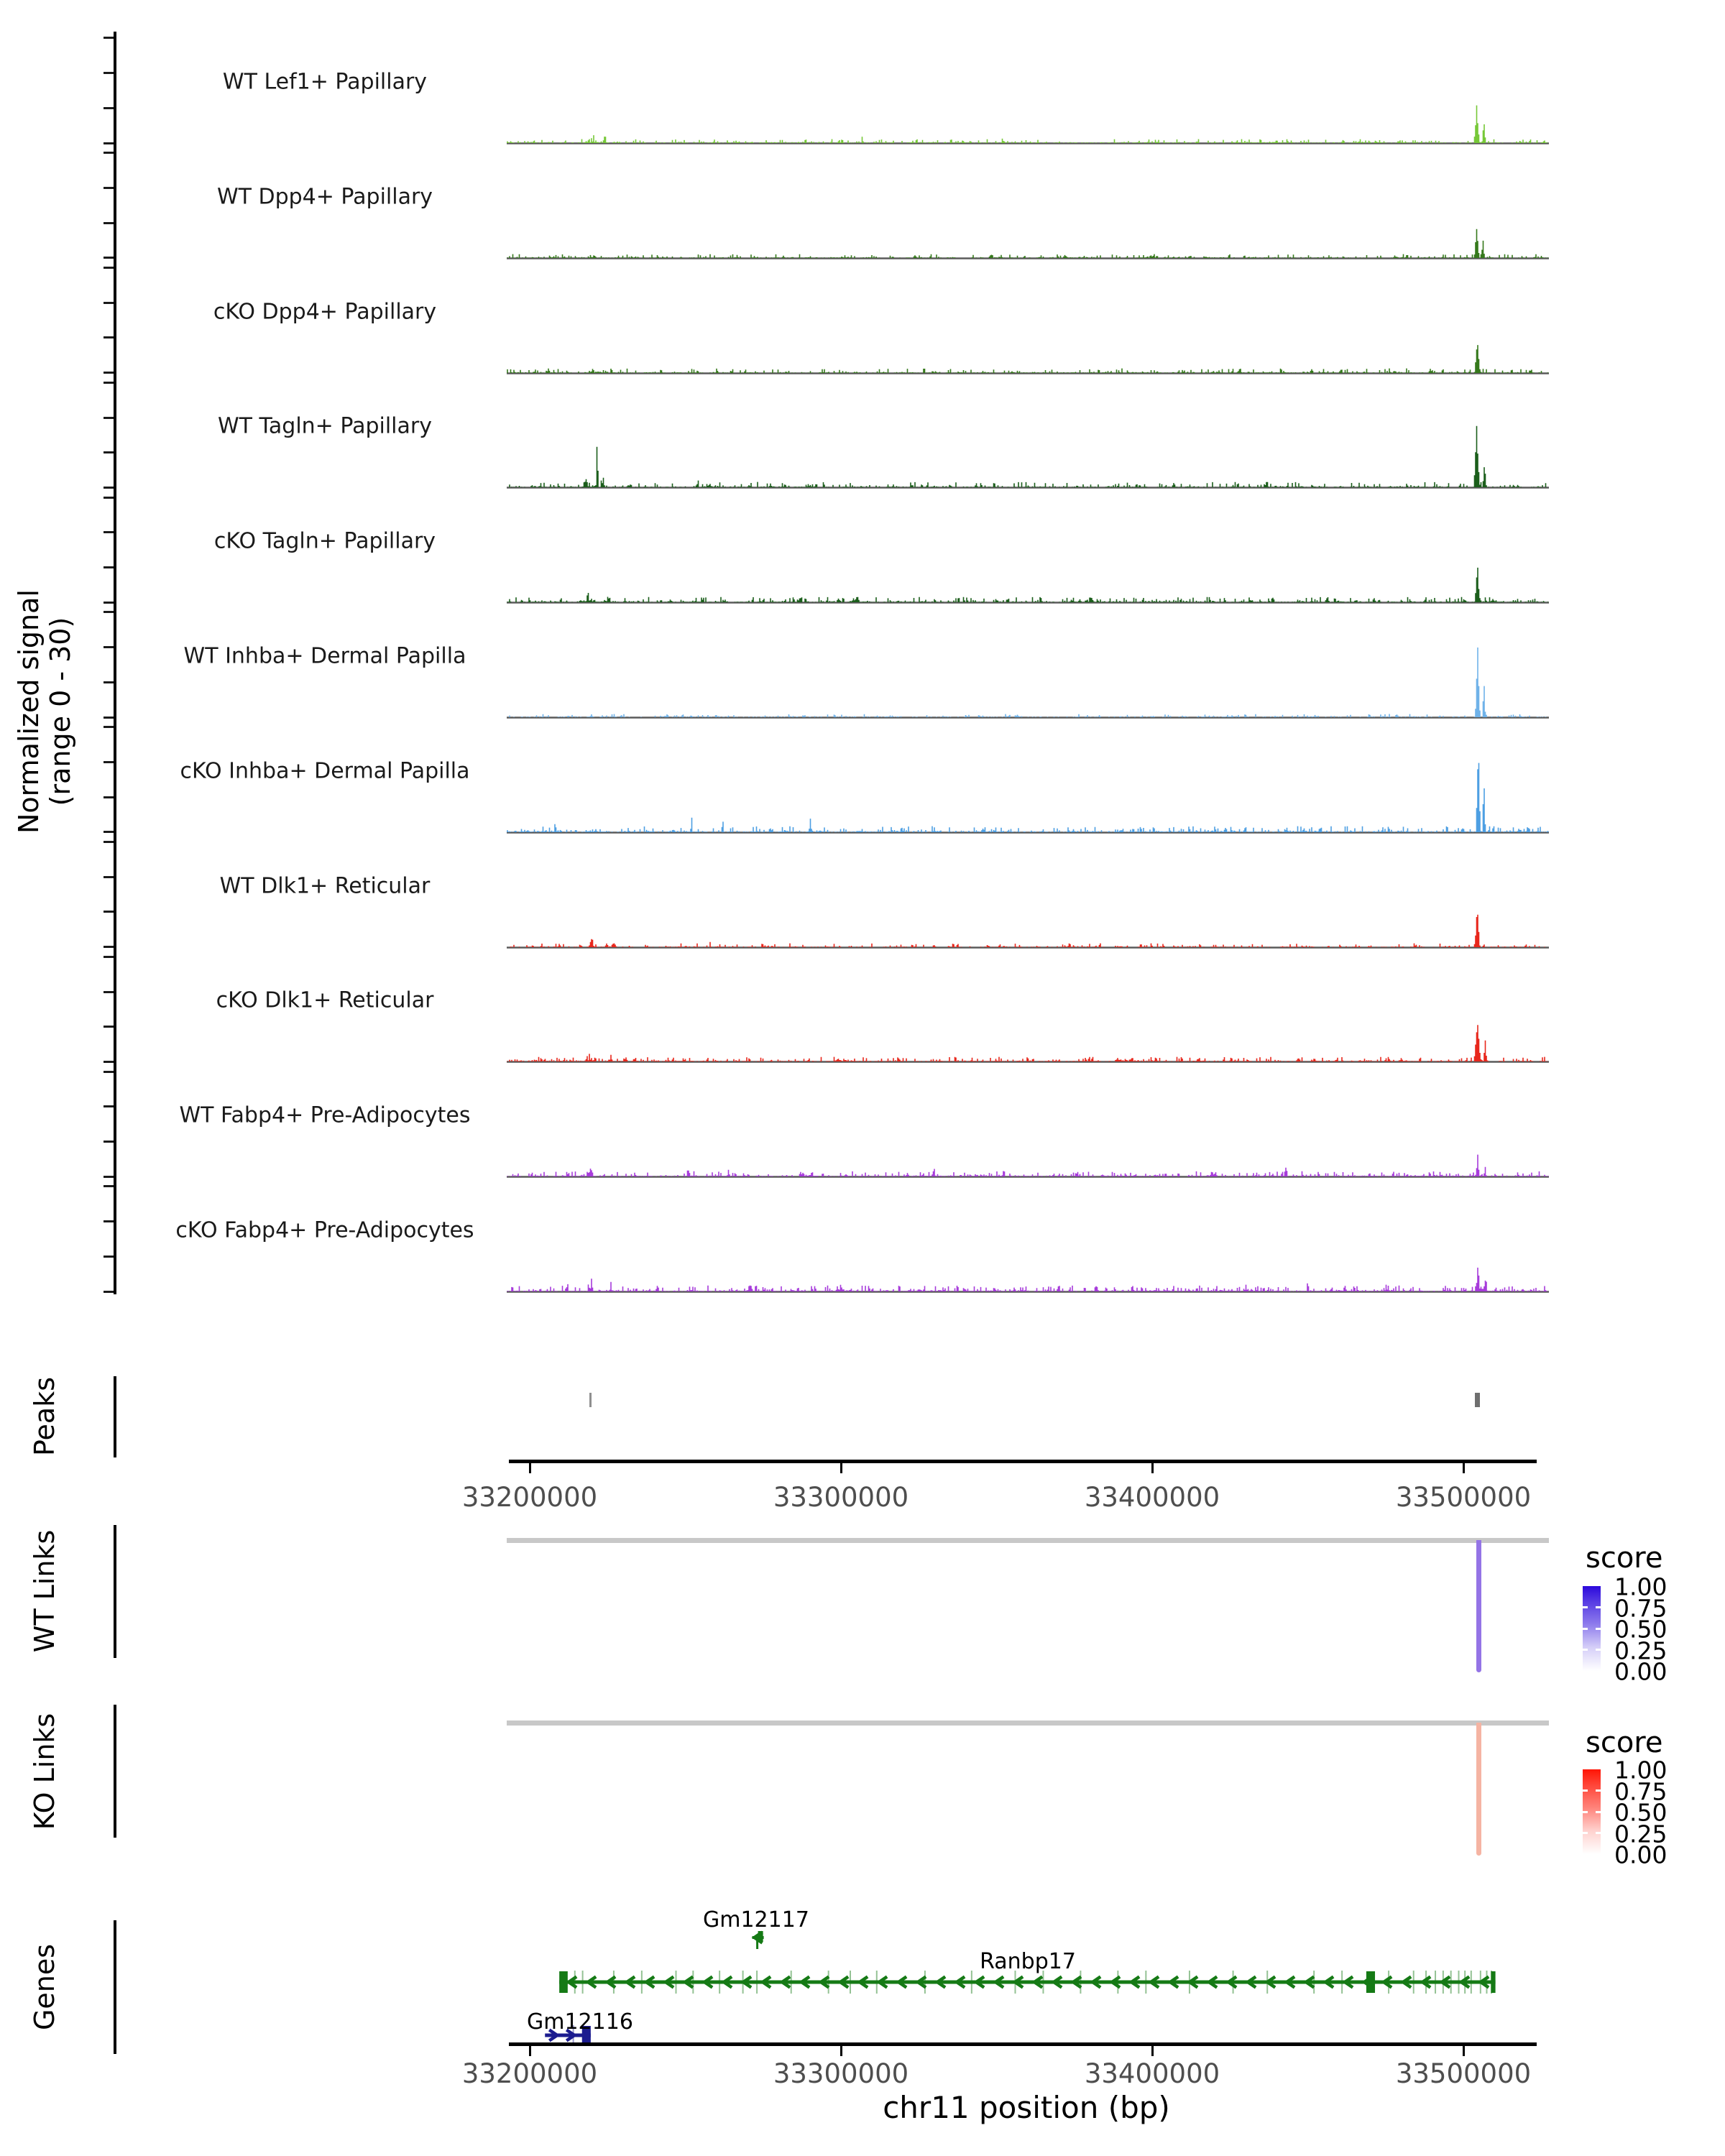 Image resolution: width=1725 pixels, height=2156 pixels. What do you see at coordinates (1028, 1723) in the screenshot?
I see `ko-links-rail` at bounding box center [1028, 1723].